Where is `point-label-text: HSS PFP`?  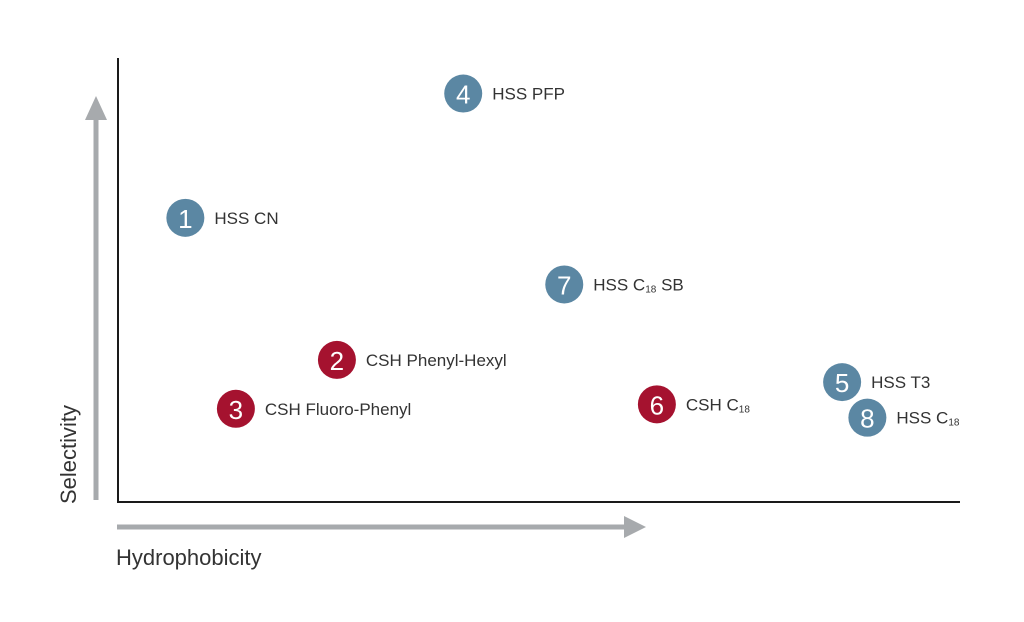 point-label-text: HSS PFP is located at coordinates (528, 93).